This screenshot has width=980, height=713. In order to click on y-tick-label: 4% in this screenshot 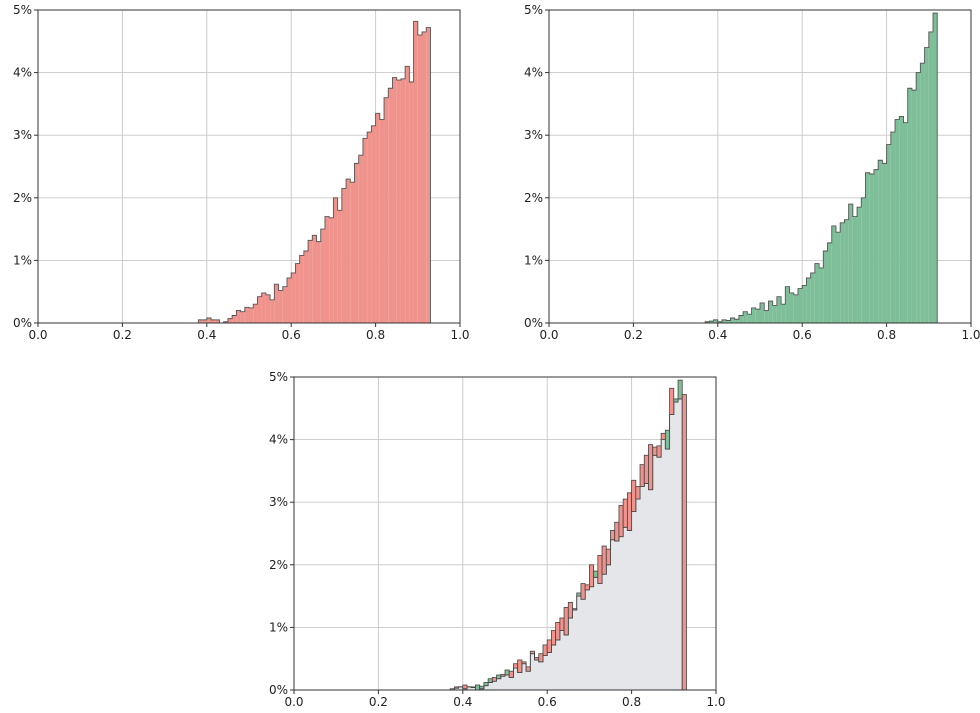, I will do `click(22, 73)`.